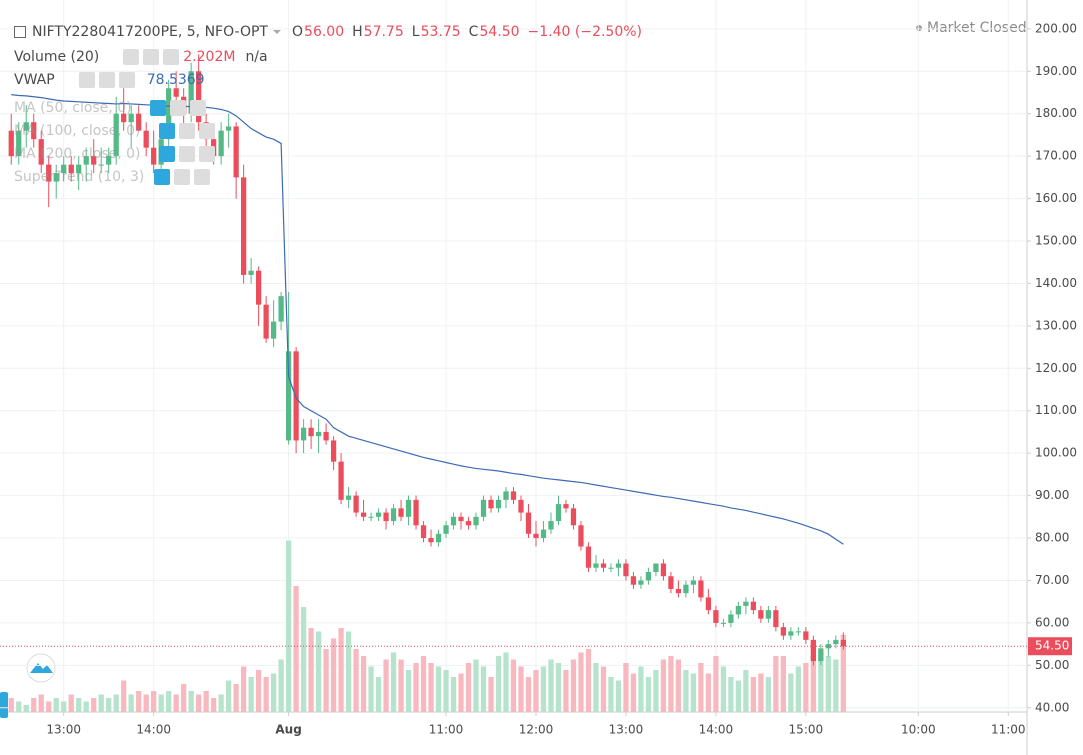 The width and height of the screenshot is (1083, 755). I want to click on x-tick-label: 10:00, so click(918, 730).